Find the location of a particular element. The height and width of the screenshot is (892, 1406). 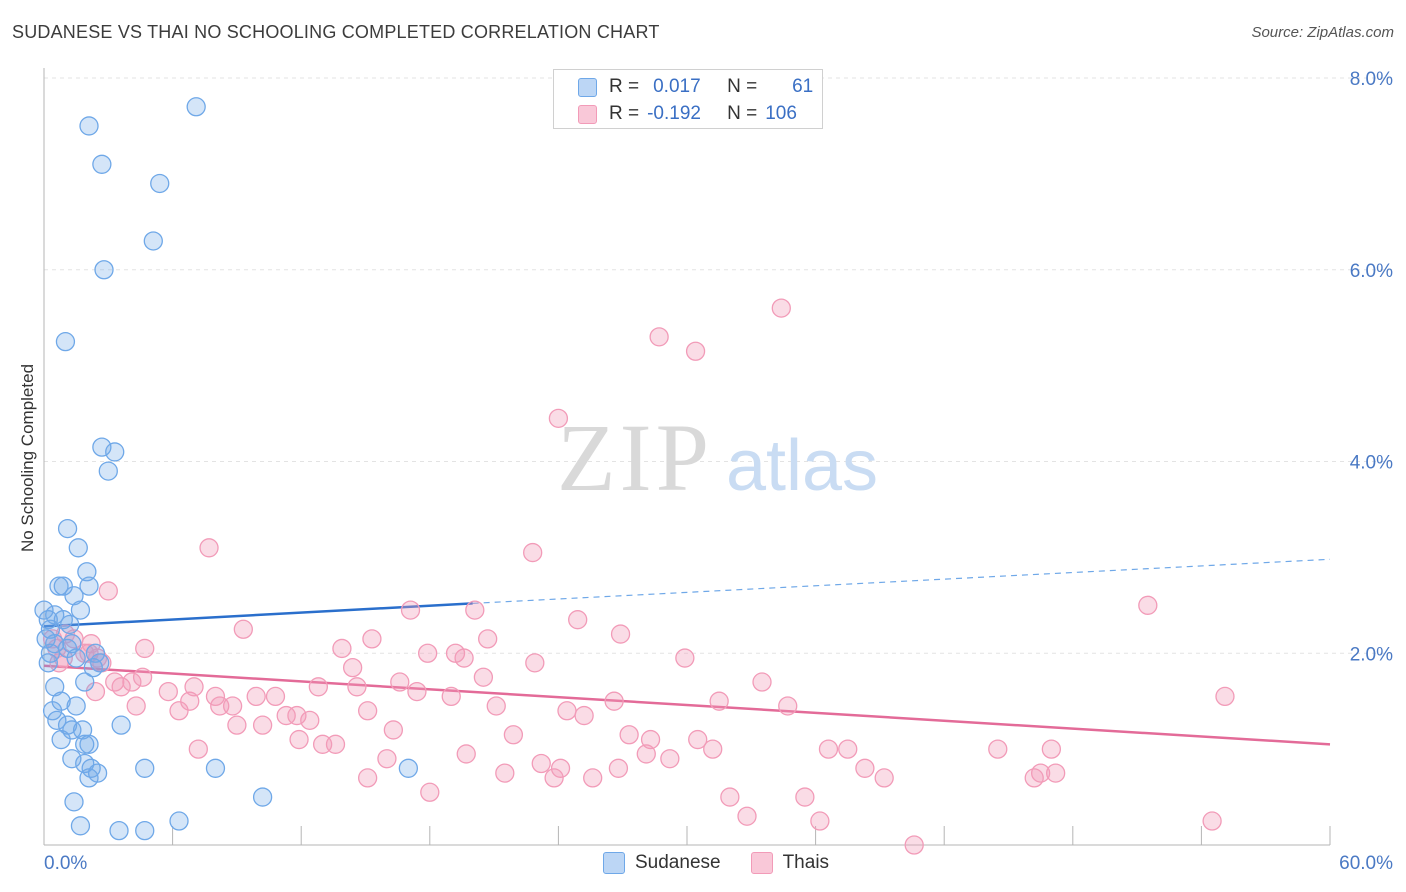

stats-legend: R = 0.017 N = 61 R = -0.192 N = 106 is located at coordinates (688, 99).